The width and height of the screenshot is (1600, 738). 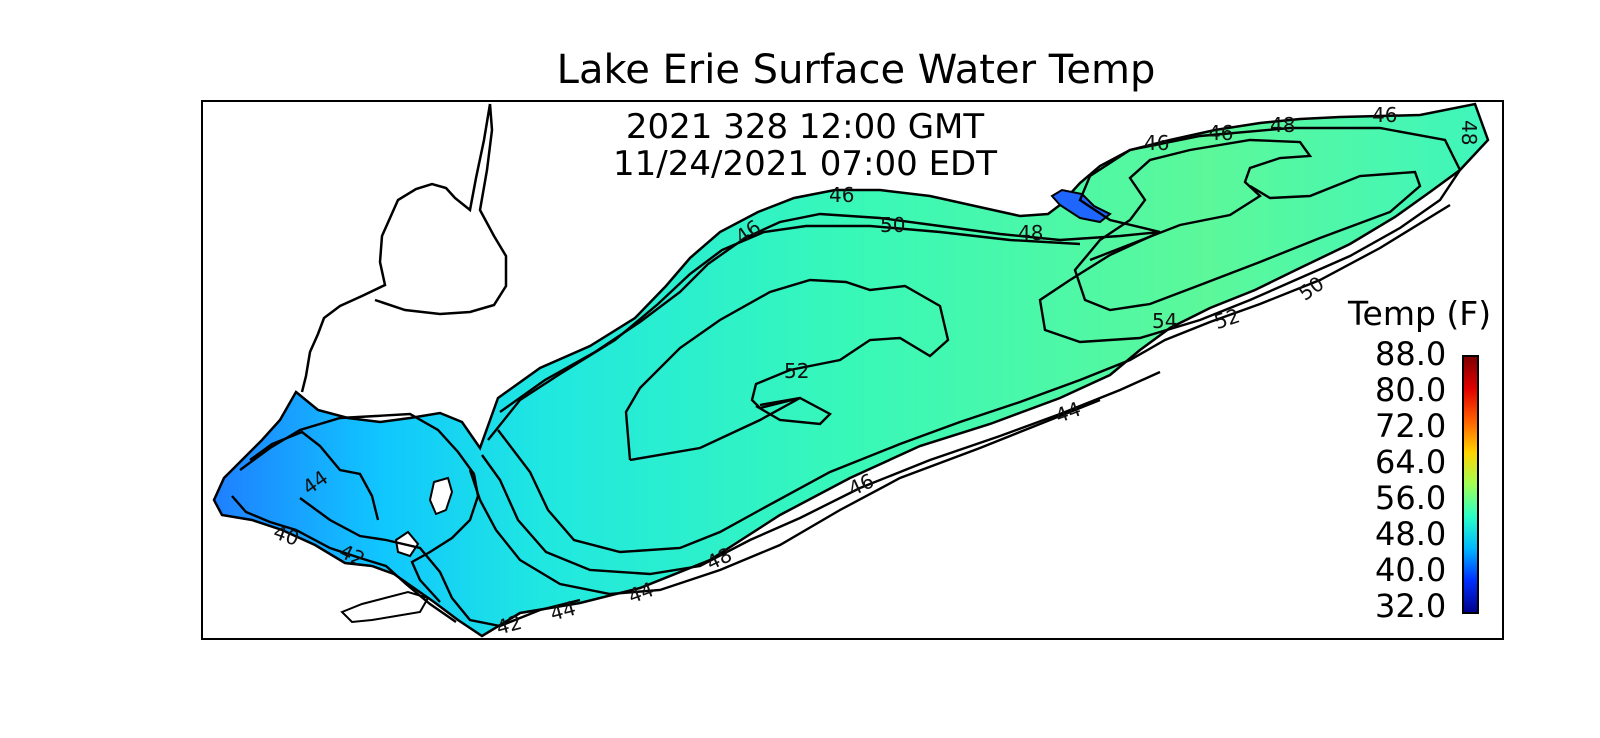 What do you see at coordinates (805, 164) in the screenshot?
I see `timestamp-local: 11/24/2021 07:00 EDT` at bounding box center [805, 164].